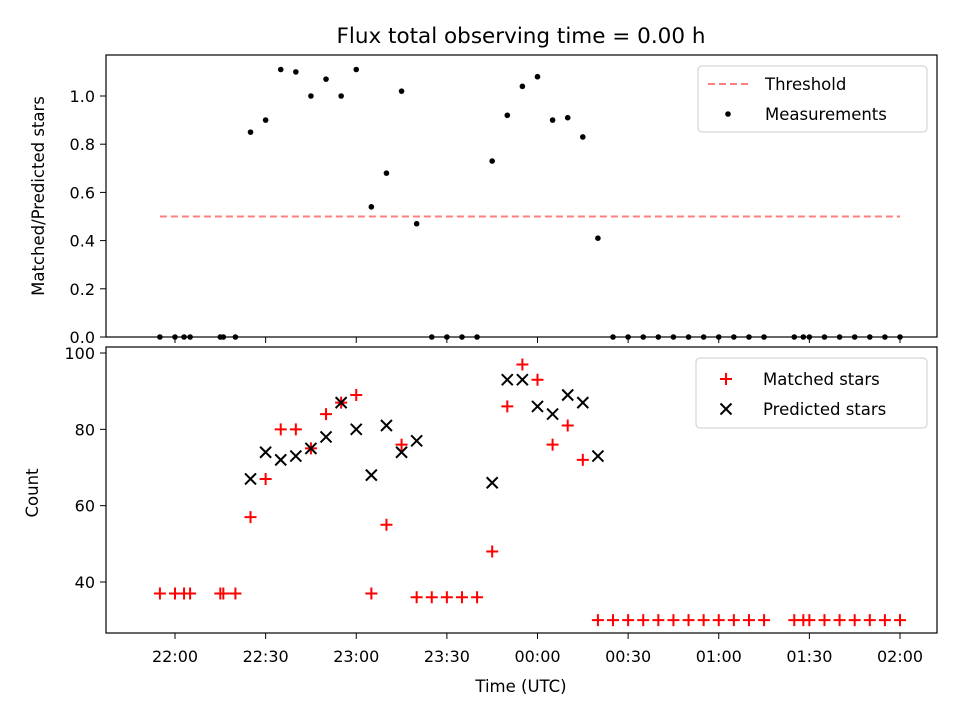 The image size is (960, 720). Describe the element at coordinates (628, 656) in the screenshot. I see `x-tick-label: 00:30` at that location.